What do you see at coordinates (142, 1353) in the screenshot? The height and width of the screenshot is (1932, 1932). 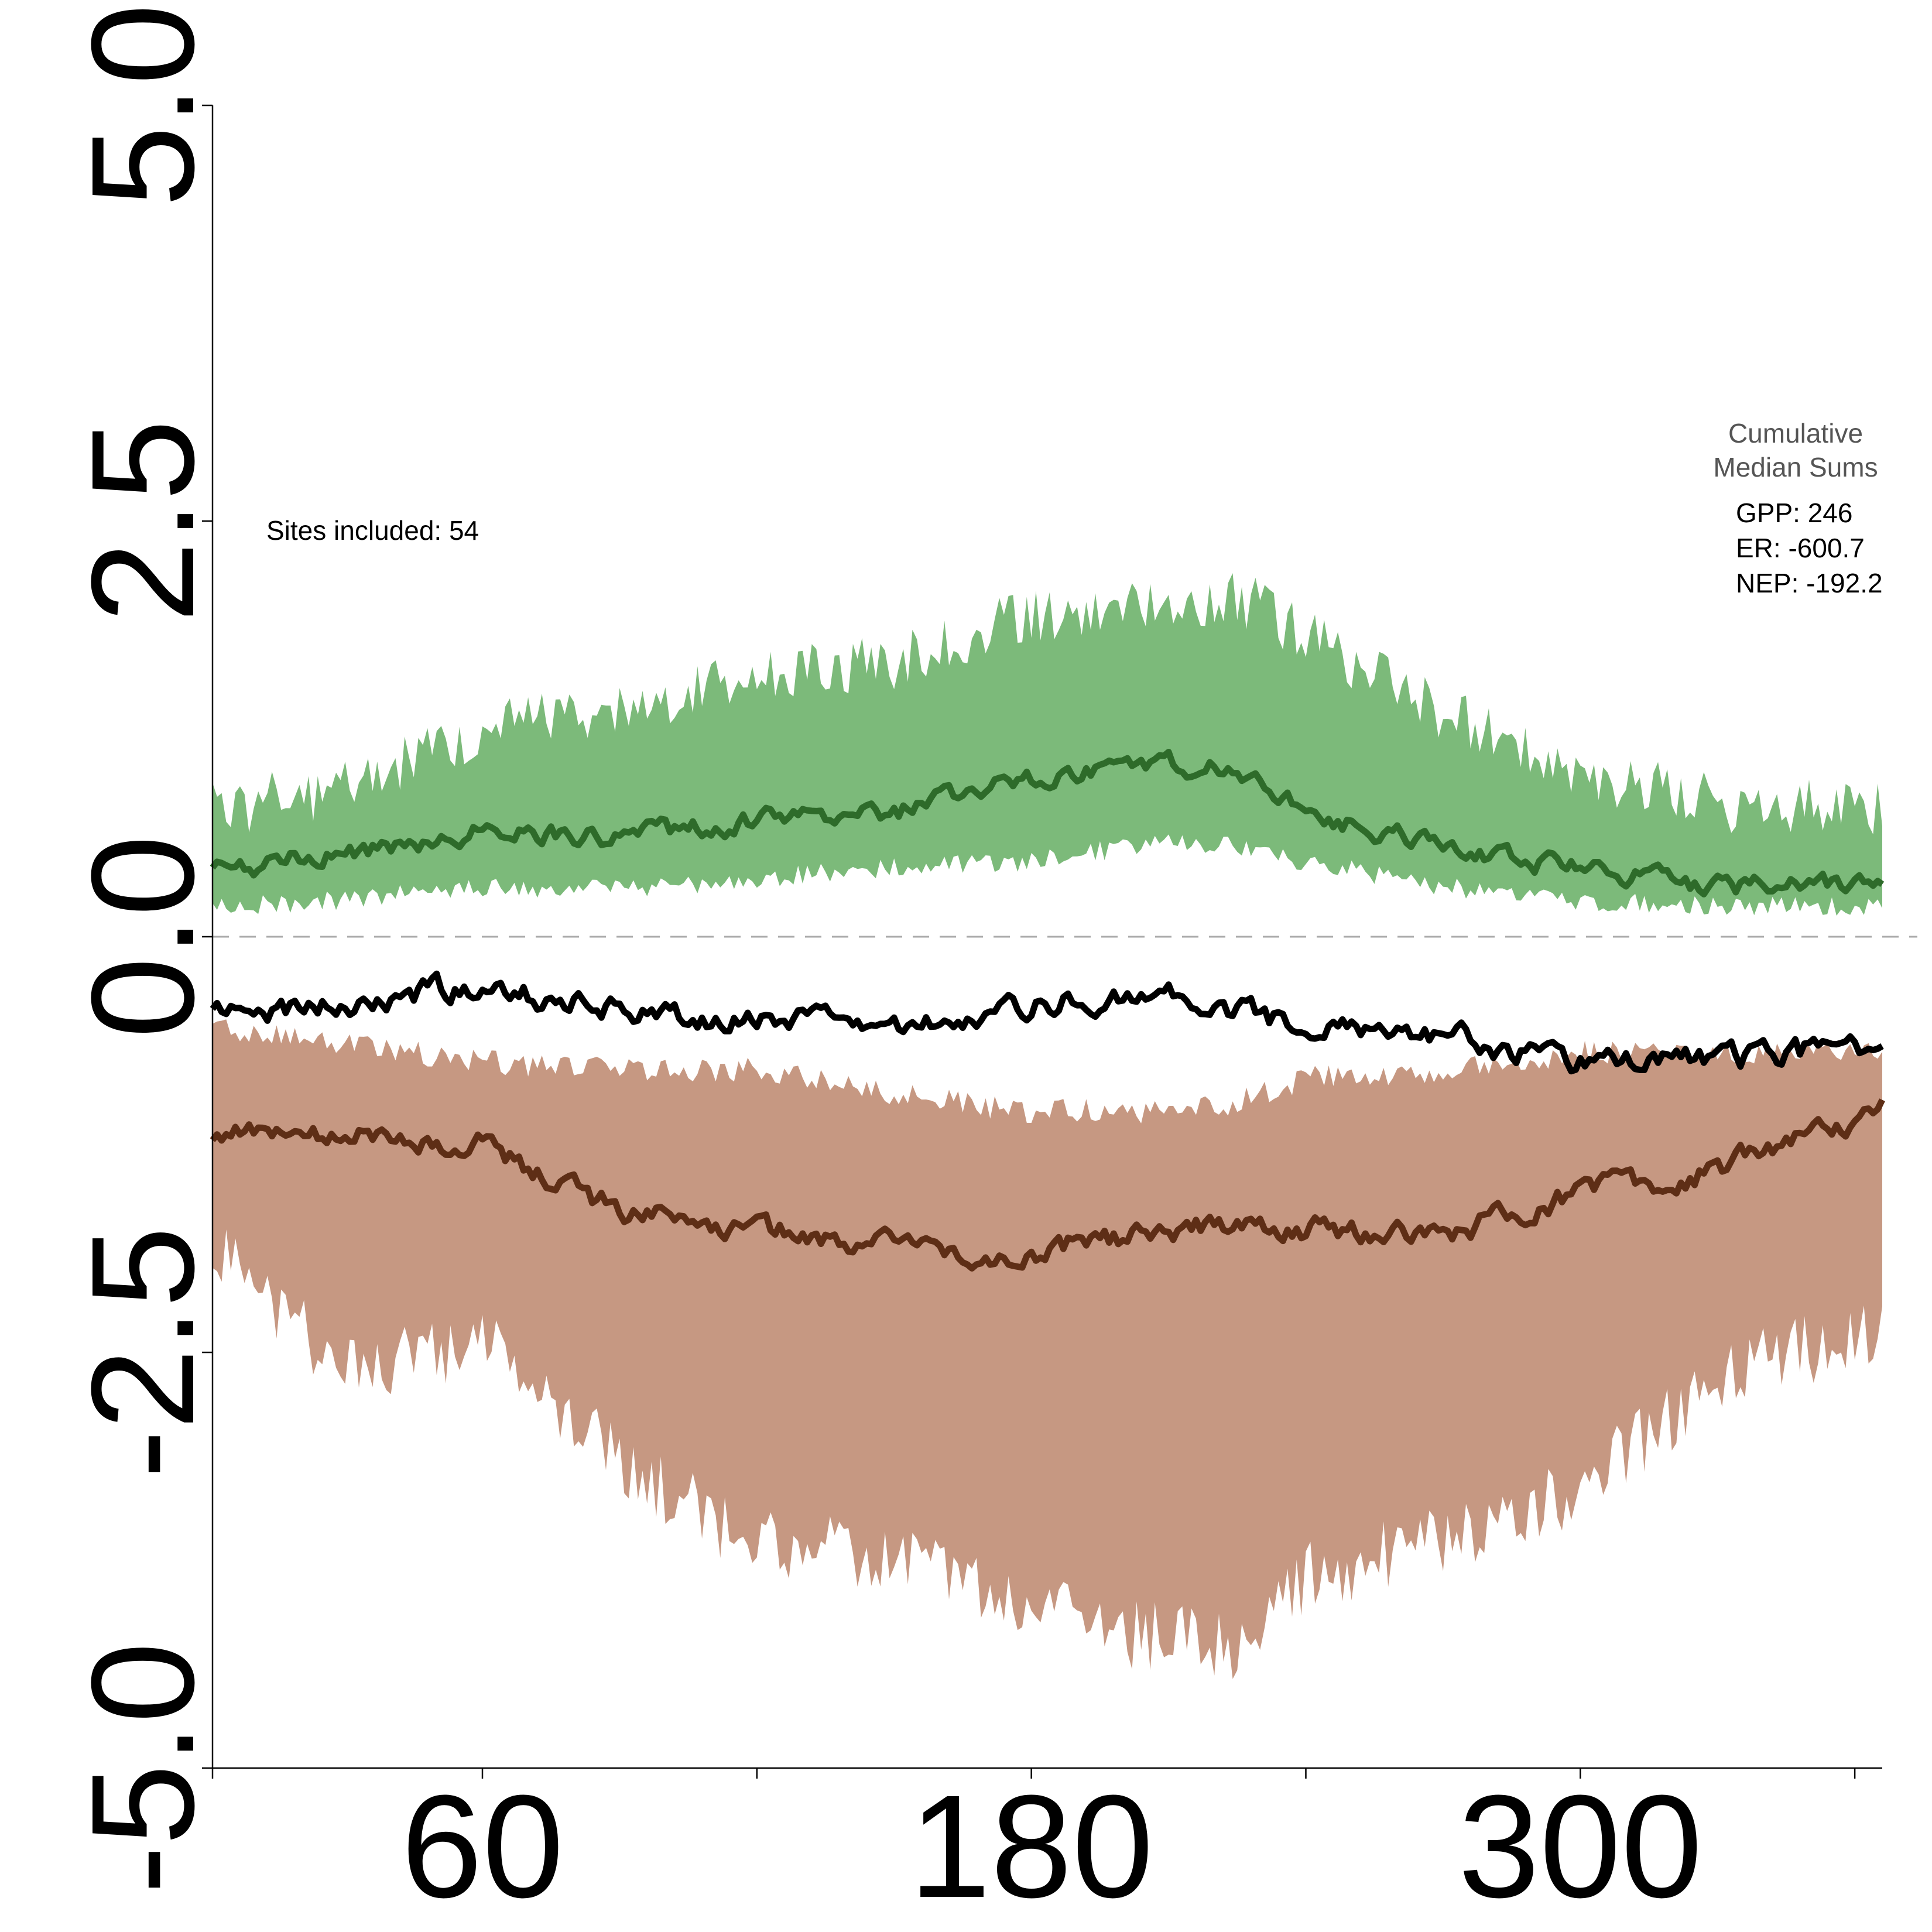 I see `y-tick-label: -2.5` at bounding box center [142, 1353].